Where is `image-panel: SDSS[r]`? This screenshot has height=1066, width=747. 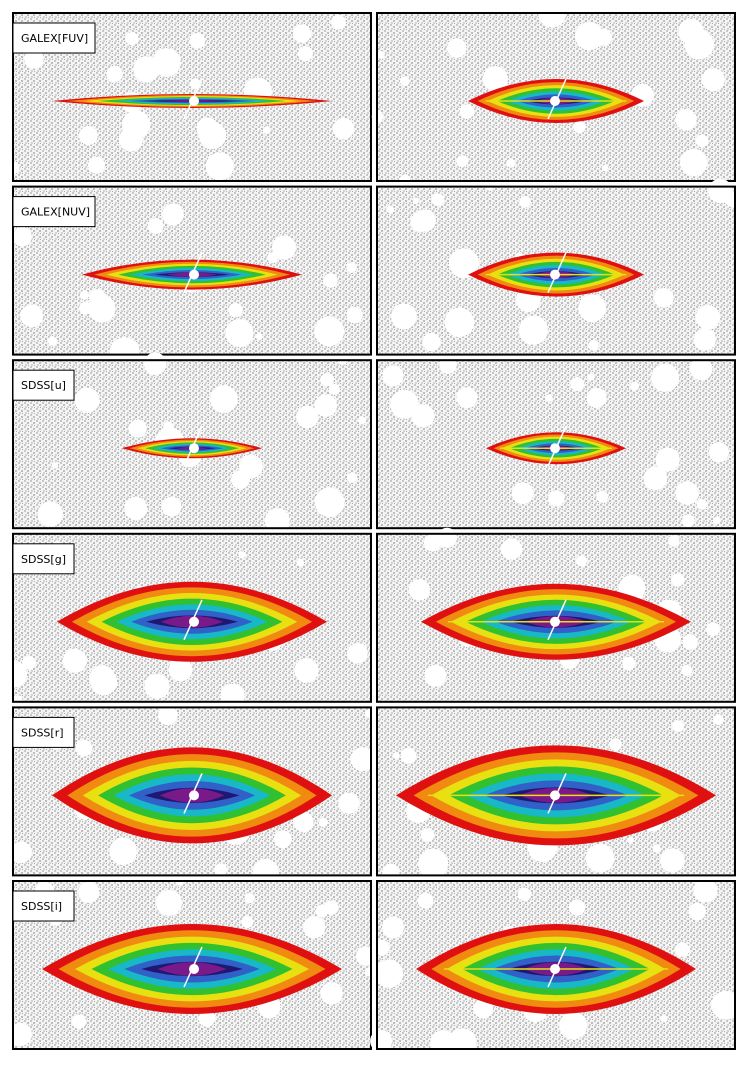 image-panel: SDSS[r] is located at coordinates (192, 795).